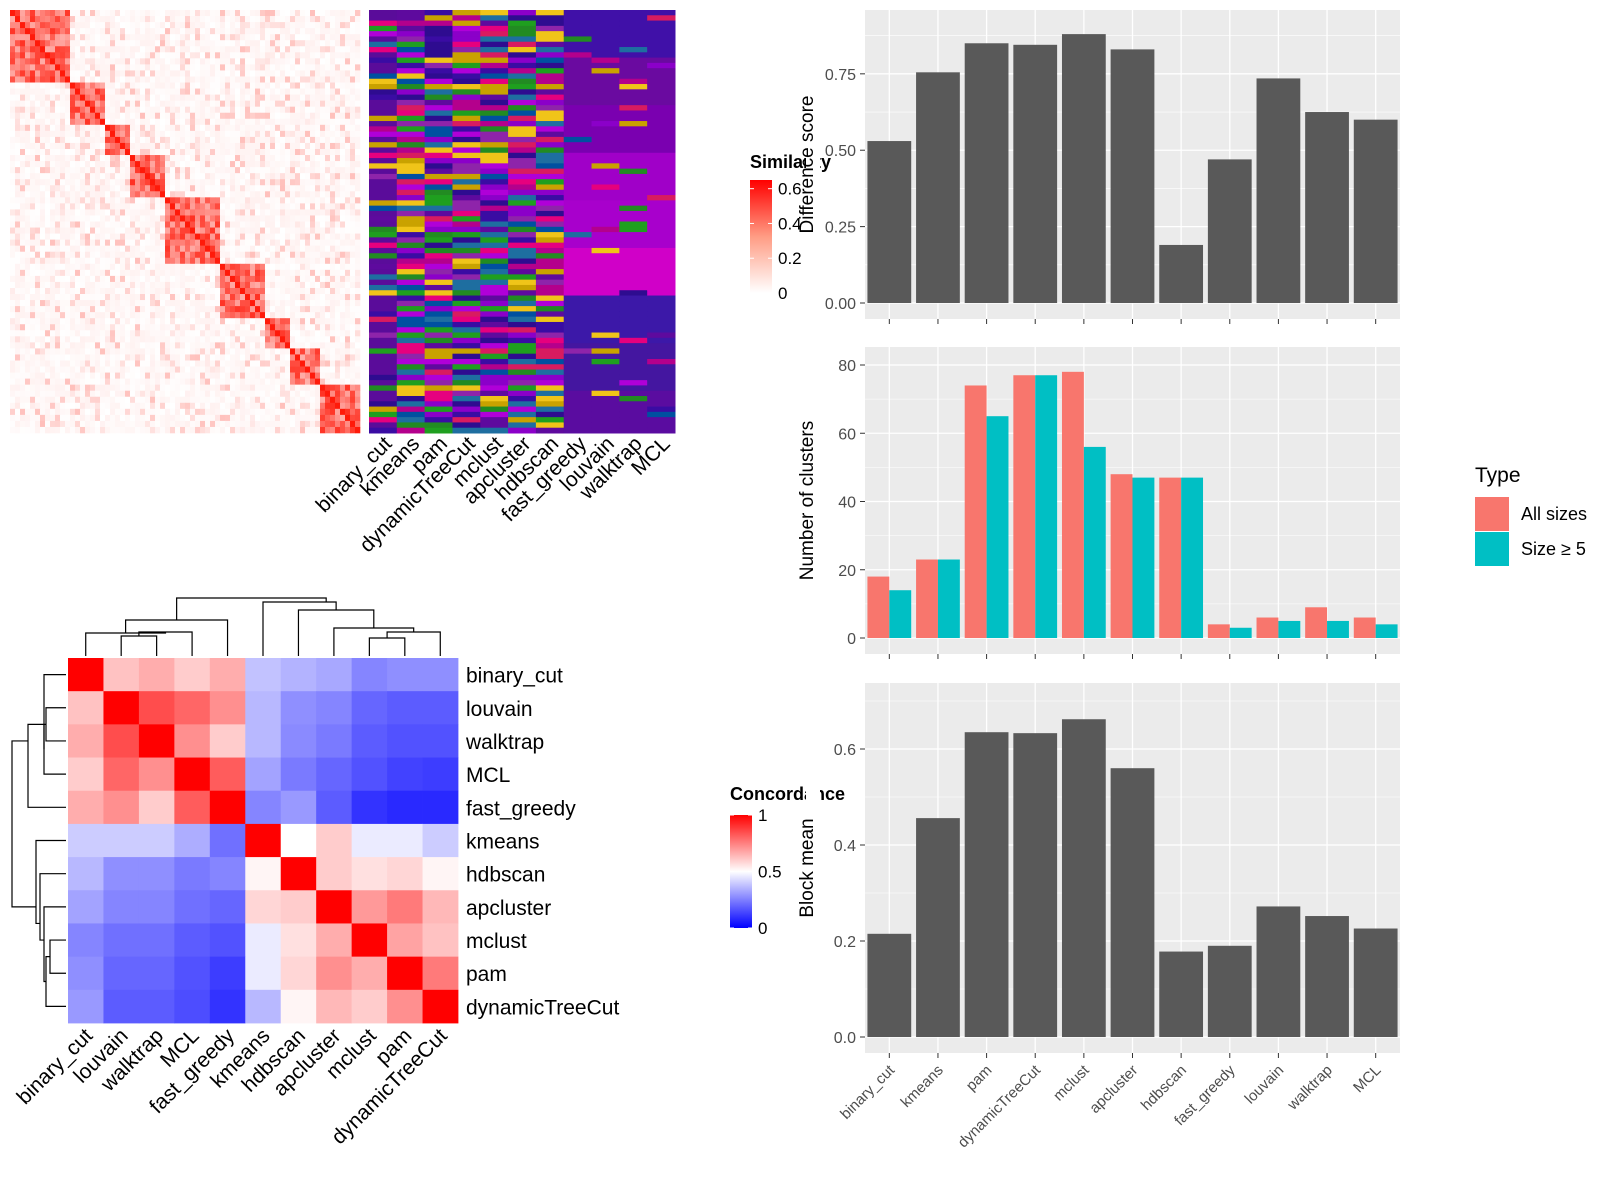 This screenshot has width=1600, height=1200. I want to click on concordance-legend-title: Concordance, so click(787, 794).